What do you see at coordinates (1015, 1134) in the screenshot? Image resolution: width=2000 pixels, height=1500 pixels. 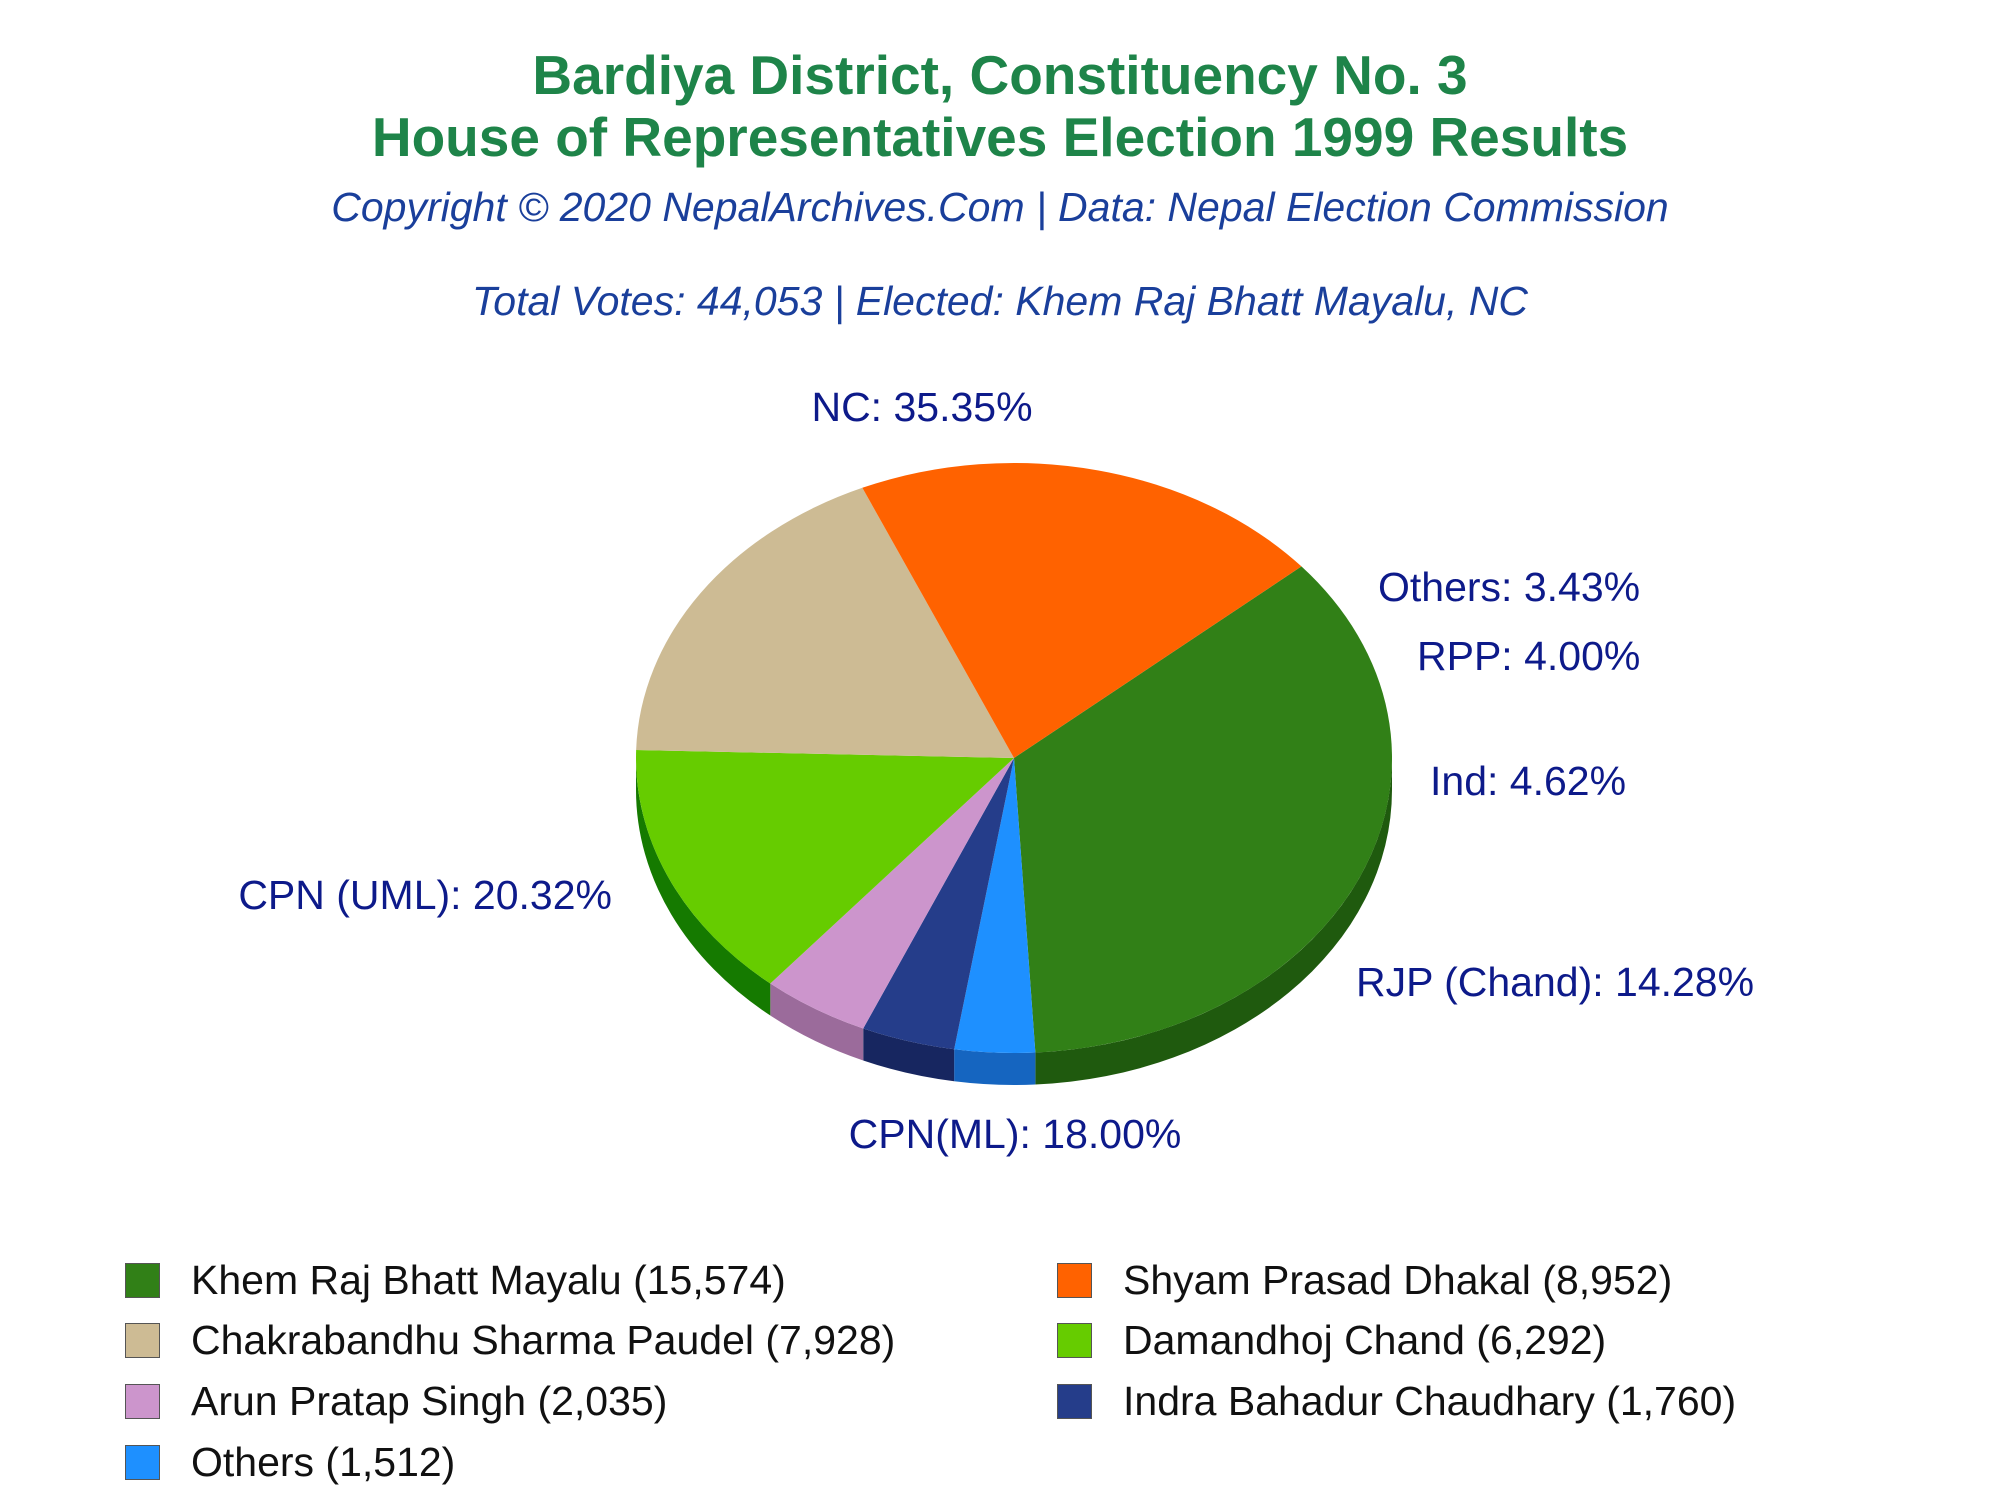 I see `slice-label-cpn-ml: CPN(ML): 18.00%` at bounding box center [1015, 1134].